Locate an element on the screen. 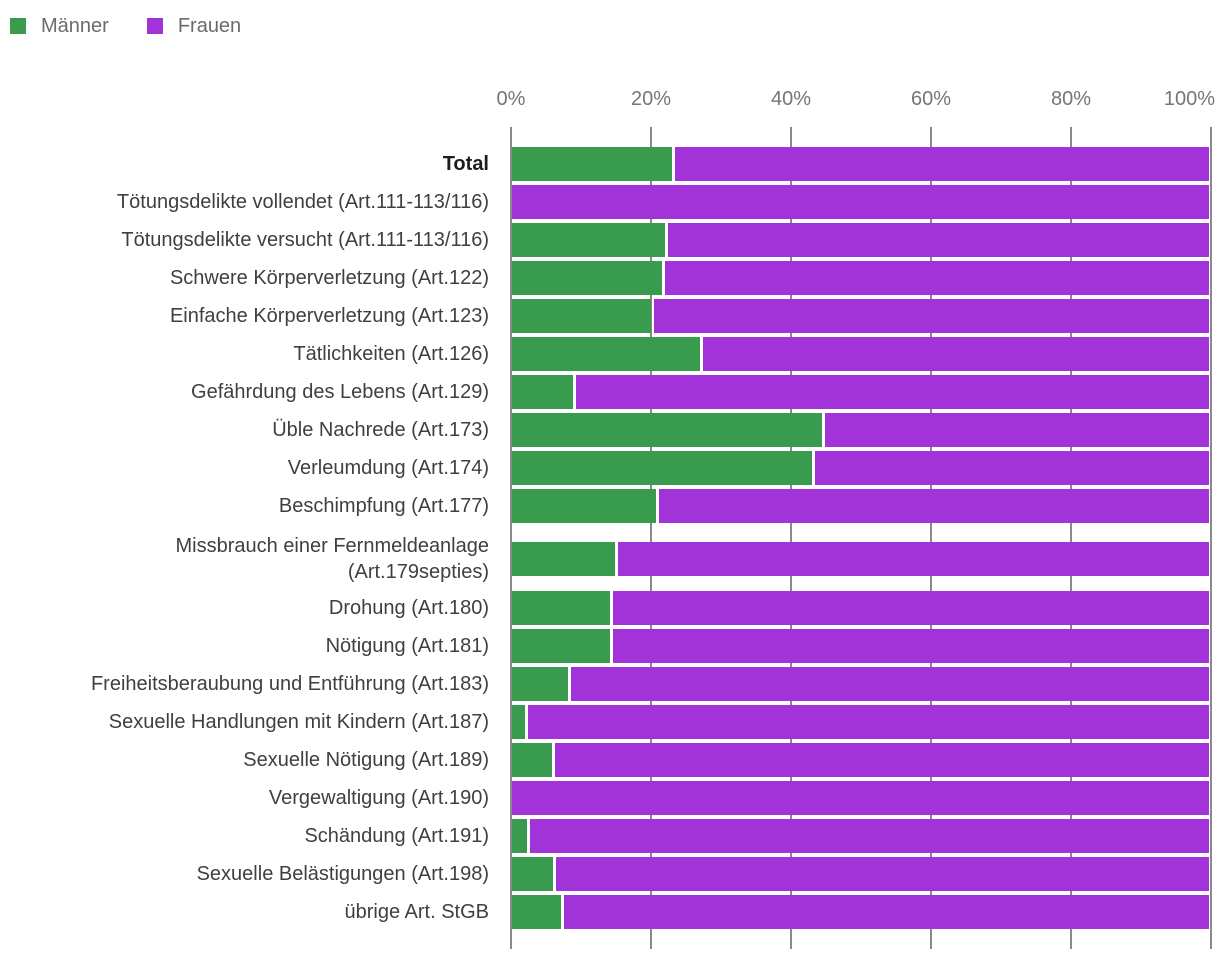 The width and height of the screenshot is (1220, 958). category-label: übrige Art. StGB is located at coordinates (416, 912).